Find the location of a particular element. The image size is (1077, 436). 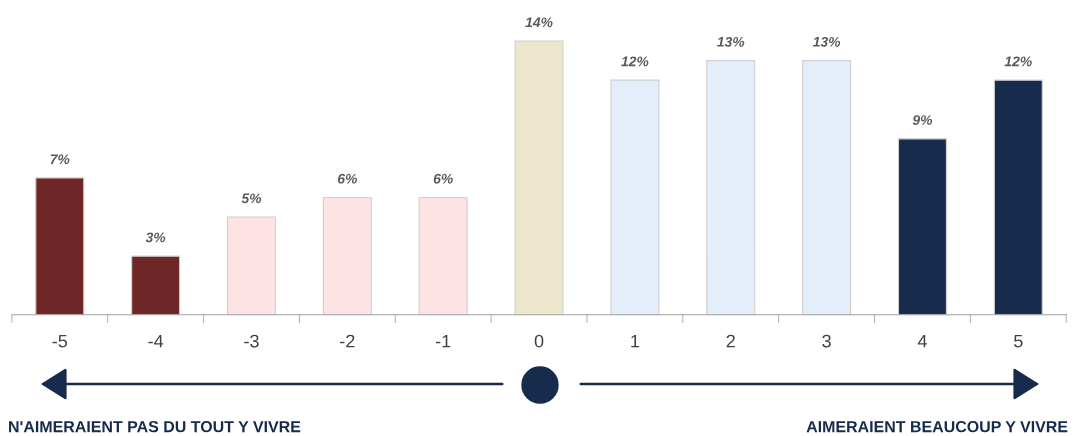

x-tick-label: 5 is located at coordinates (1018, 341).